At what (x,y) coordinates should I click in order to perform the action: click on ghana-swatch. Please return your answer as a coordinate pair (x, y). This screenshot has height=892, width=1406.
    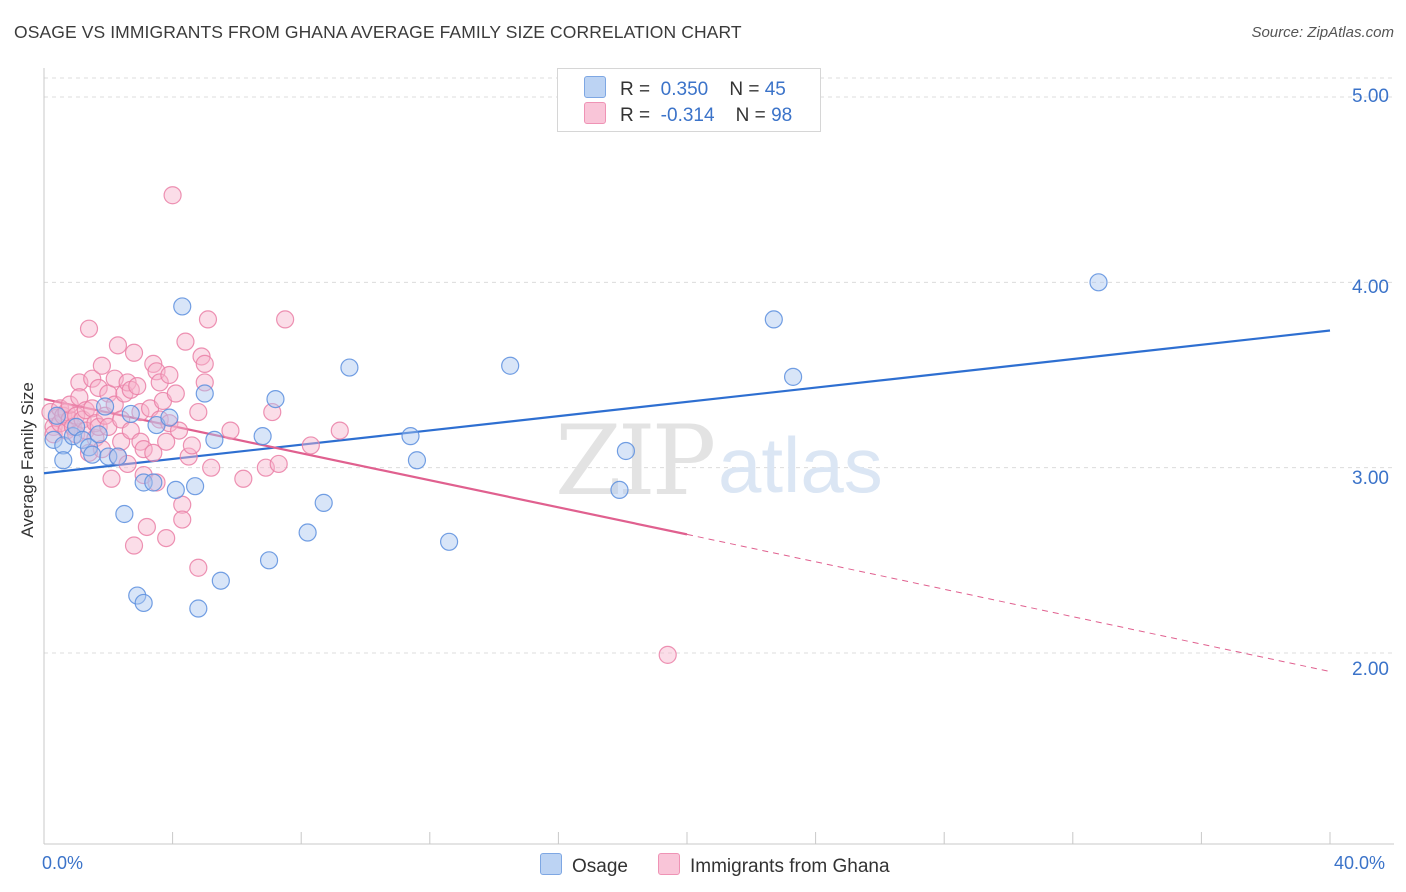
    Looking at the image, I should click on (595, 113).